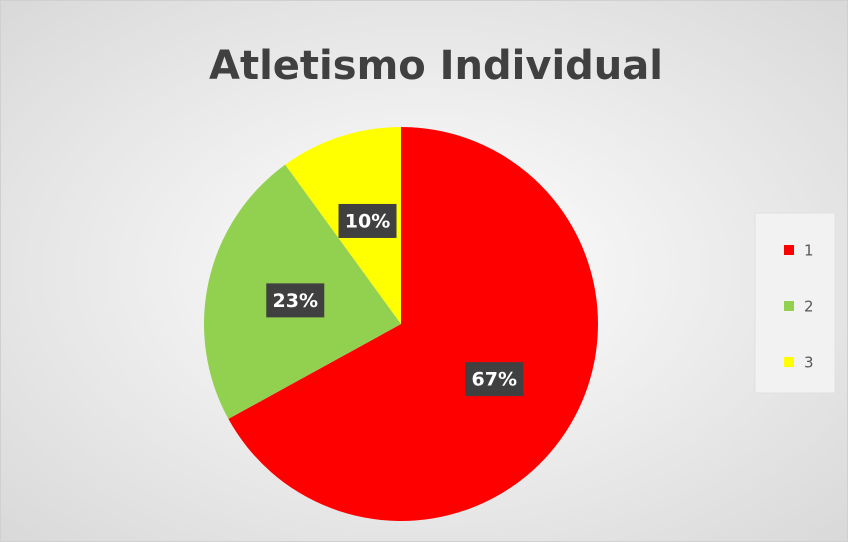  I want to click on legend-label: 2, so click(809, 307).